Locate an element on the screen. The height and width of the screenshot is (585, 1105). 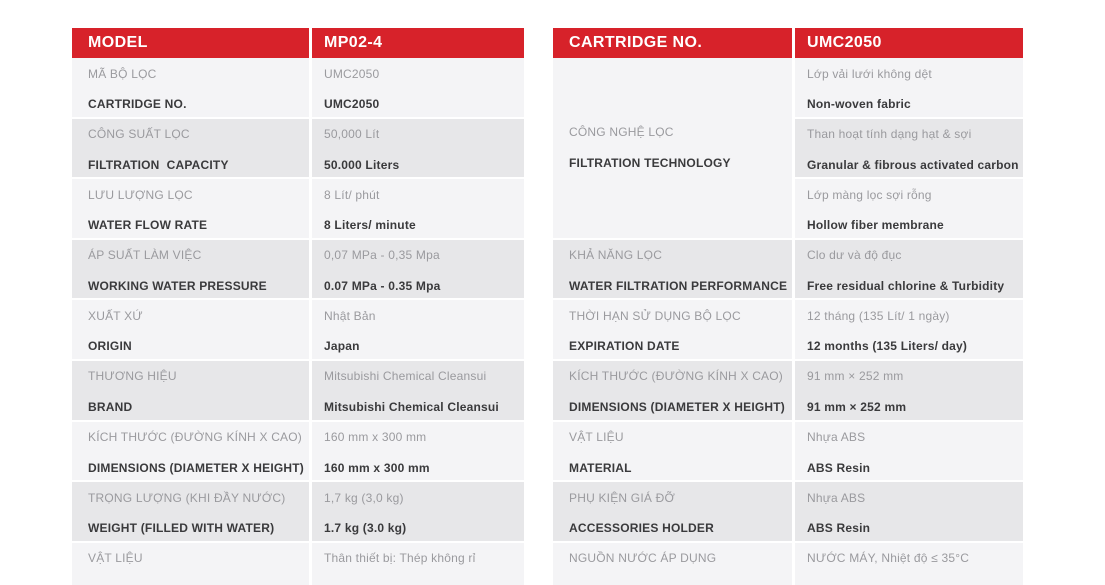
value-vi: 12 tháng (135 Lít/ 1 ngày) is located at coordinates (878, 315).